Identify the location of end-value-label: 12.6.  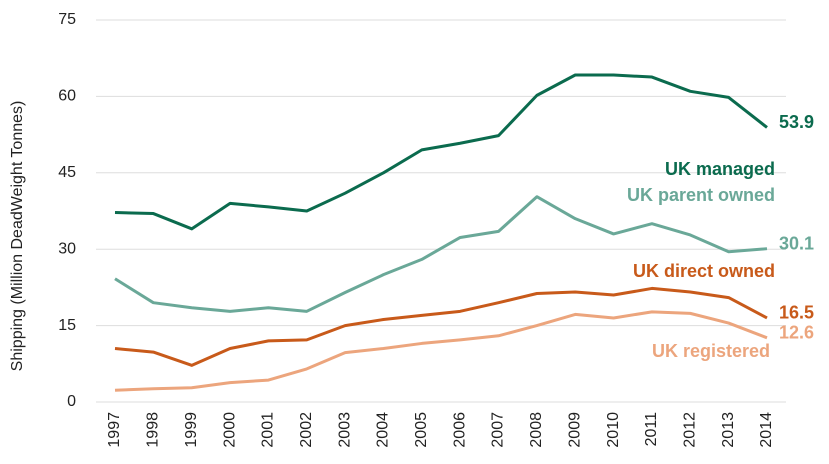
(796, 333).